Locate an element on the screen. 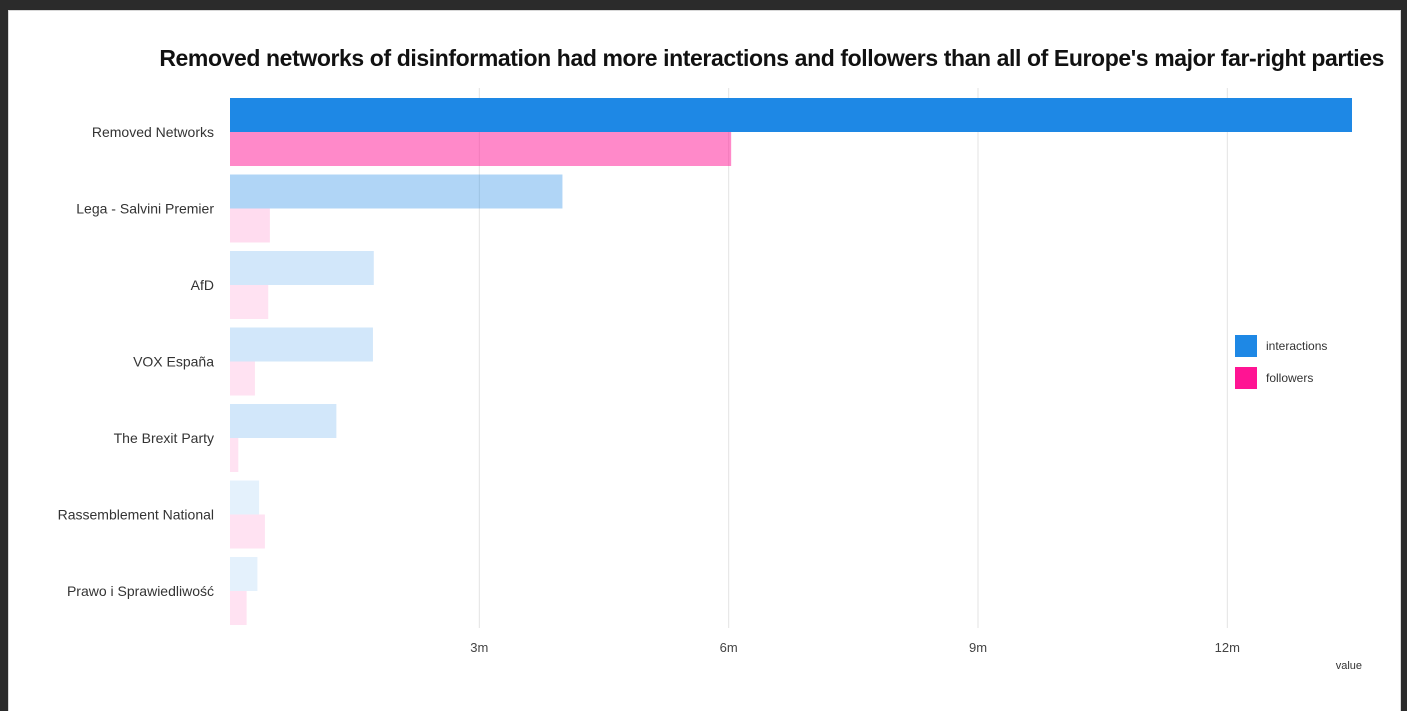 The image size is (1407, 711). category-label: Rassemblement National is located at coordinates (136, 515).